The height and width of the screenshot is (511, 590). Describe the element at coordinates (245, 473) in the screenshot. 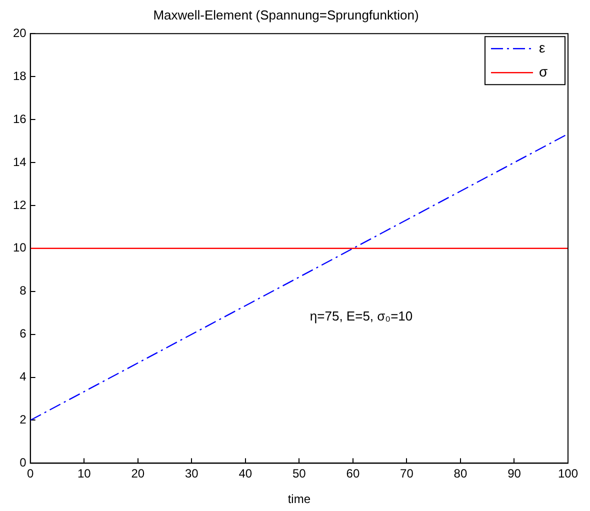

I see `x-tick-label: 40` at that location.